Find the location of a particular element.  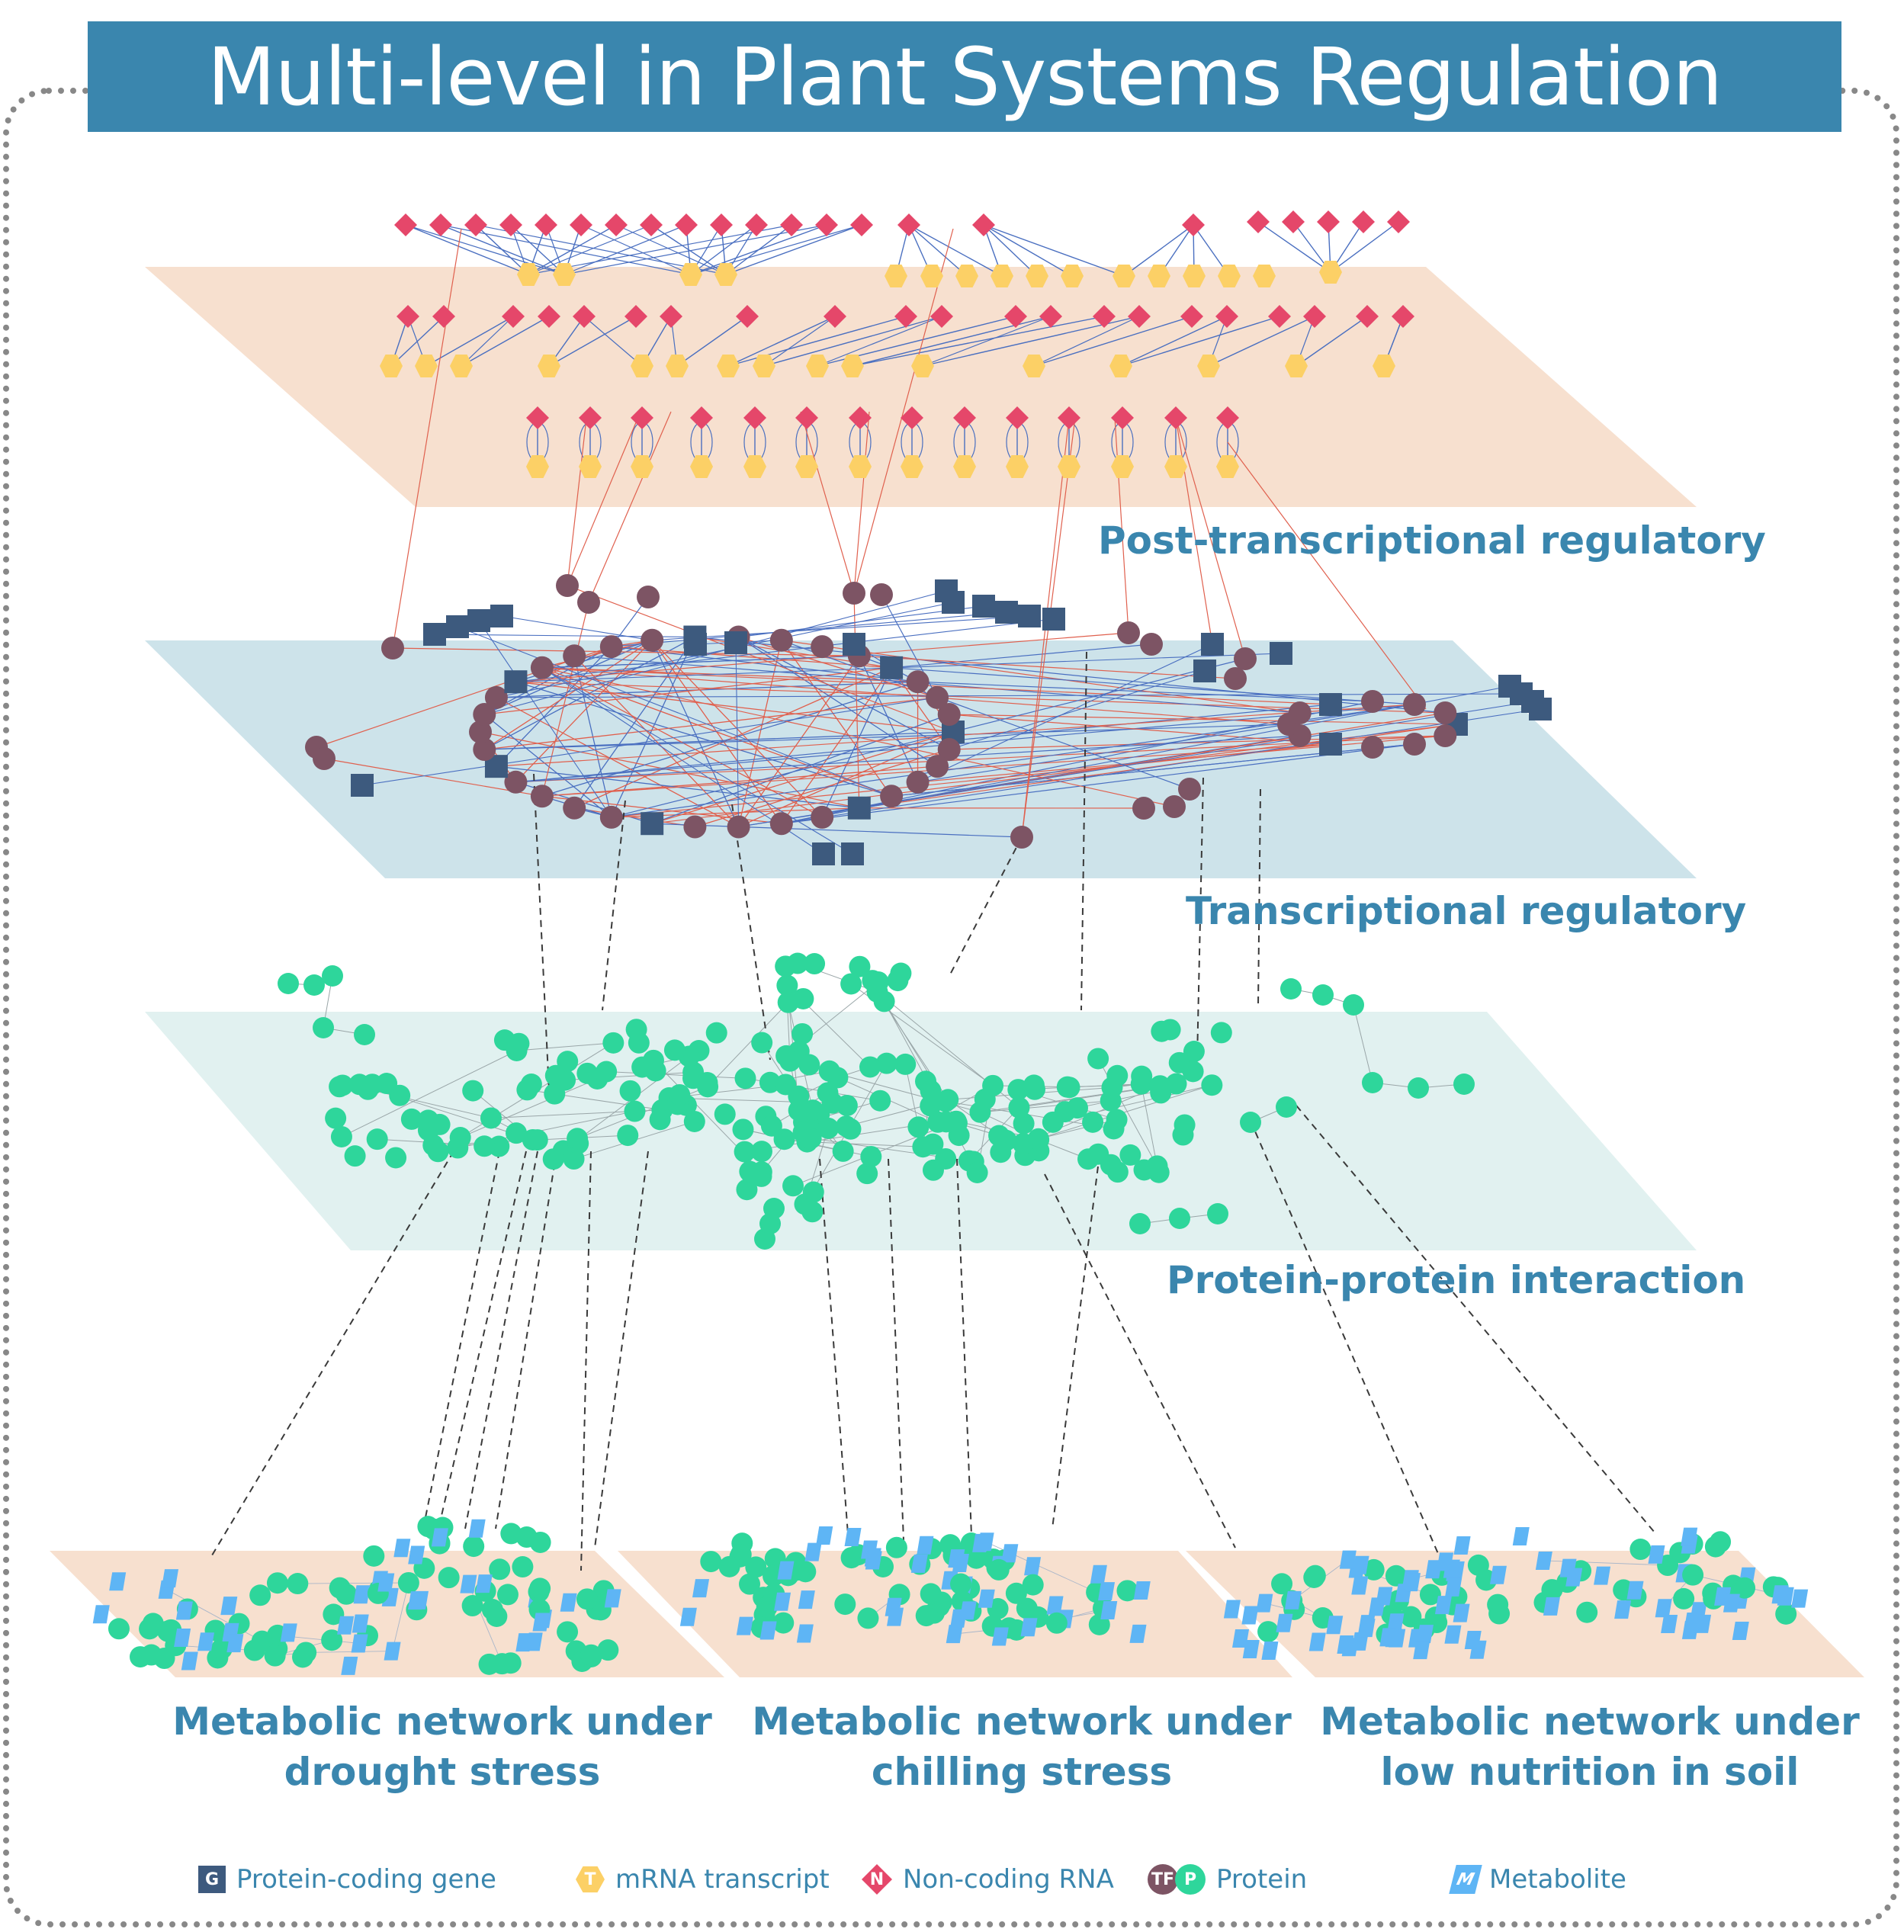

legend-metabolite: M Metabolite is located at coordinates (1537, 1879).